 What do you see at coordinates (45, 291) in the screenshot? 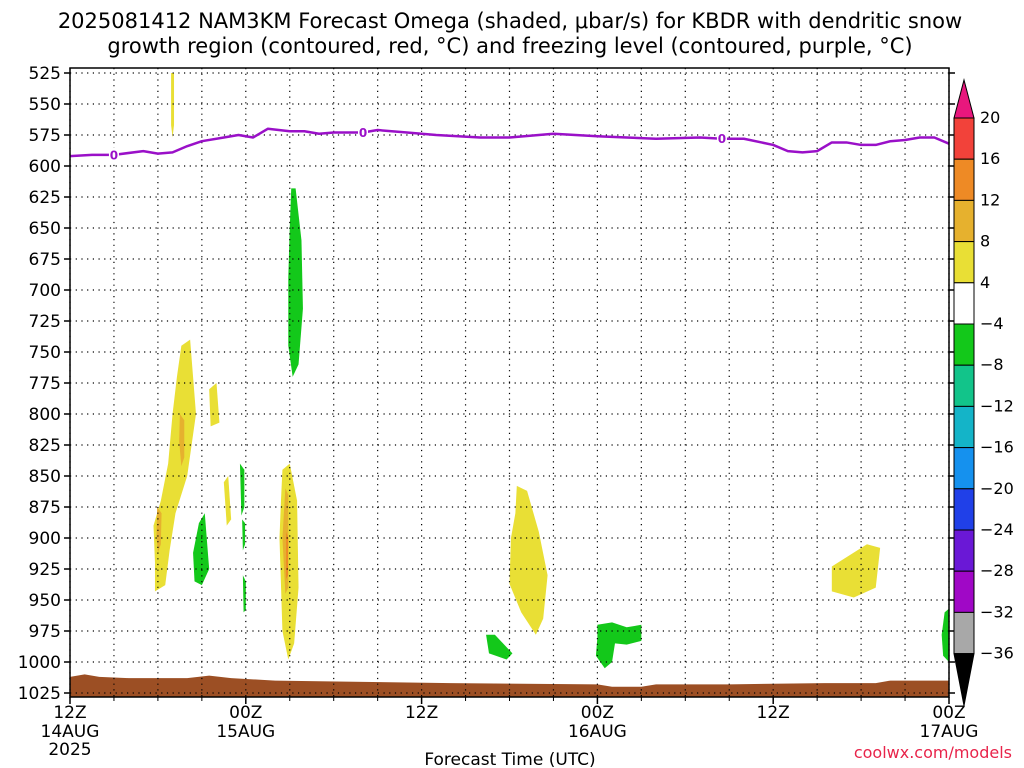
I see `y-tick-label: 700` at bounding box center [45, 291].